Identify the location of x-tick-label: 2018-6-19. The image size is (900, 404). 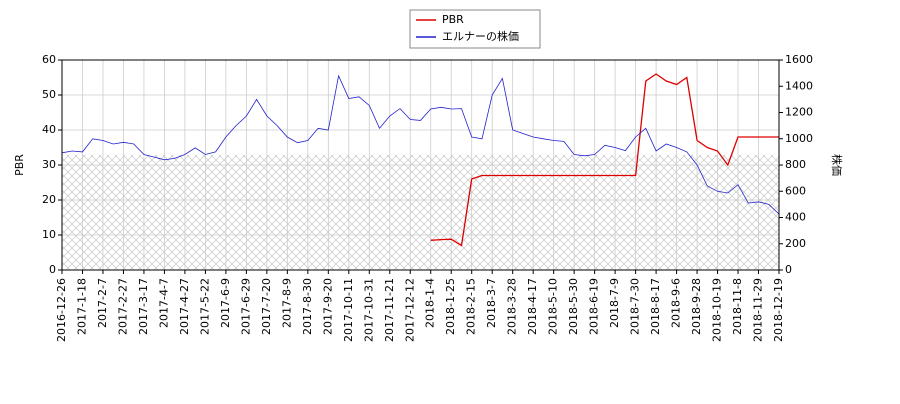
(594, 306).